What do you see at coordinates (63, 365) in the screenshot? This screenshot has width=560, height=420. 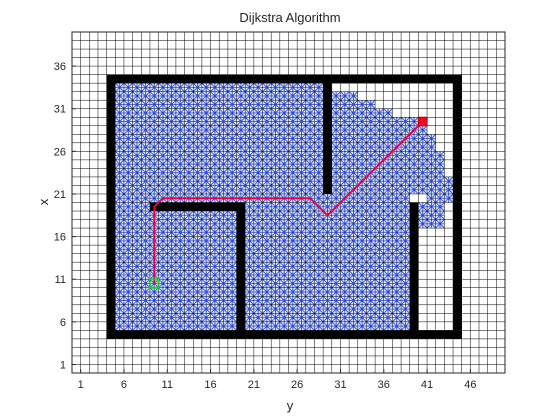 I see `y-tick-label: 1` at bounding box center [63, 365].